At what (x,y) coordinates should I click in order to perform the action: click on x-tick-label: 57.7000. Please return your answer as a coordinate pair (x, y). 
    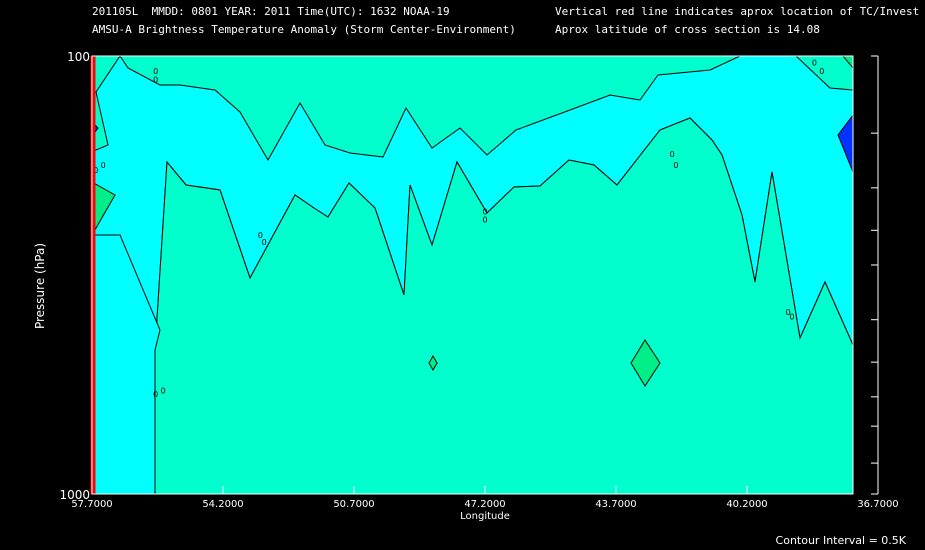
    Looking at the image, I should click on (91, 504).